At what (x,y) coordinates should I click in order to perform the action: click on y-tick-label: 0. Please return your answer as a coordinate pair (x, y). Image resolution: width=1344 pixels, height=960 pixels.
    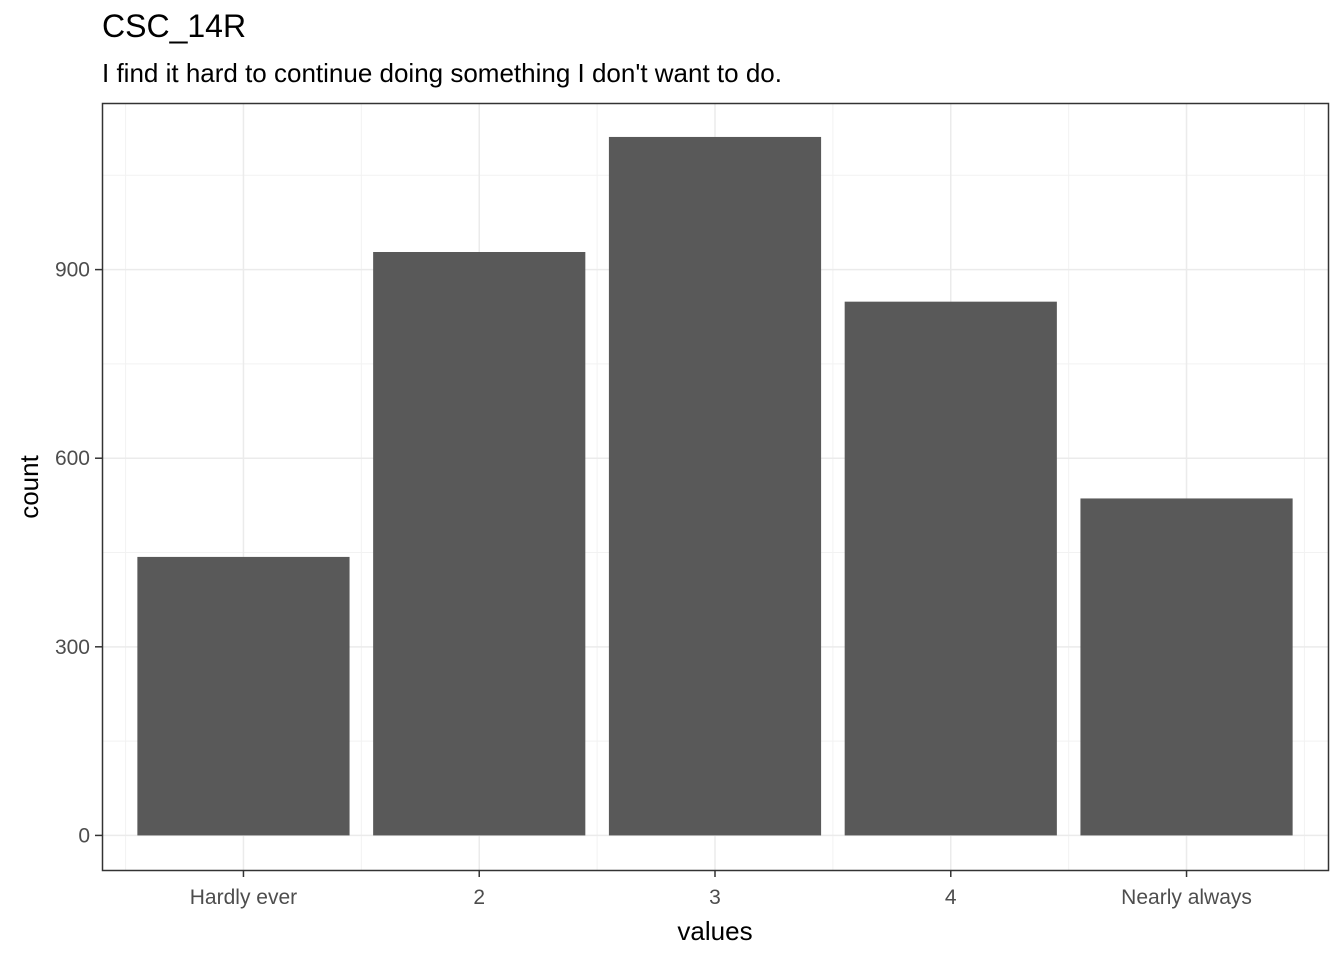
    Looking at the image, I should click on (84, 835).